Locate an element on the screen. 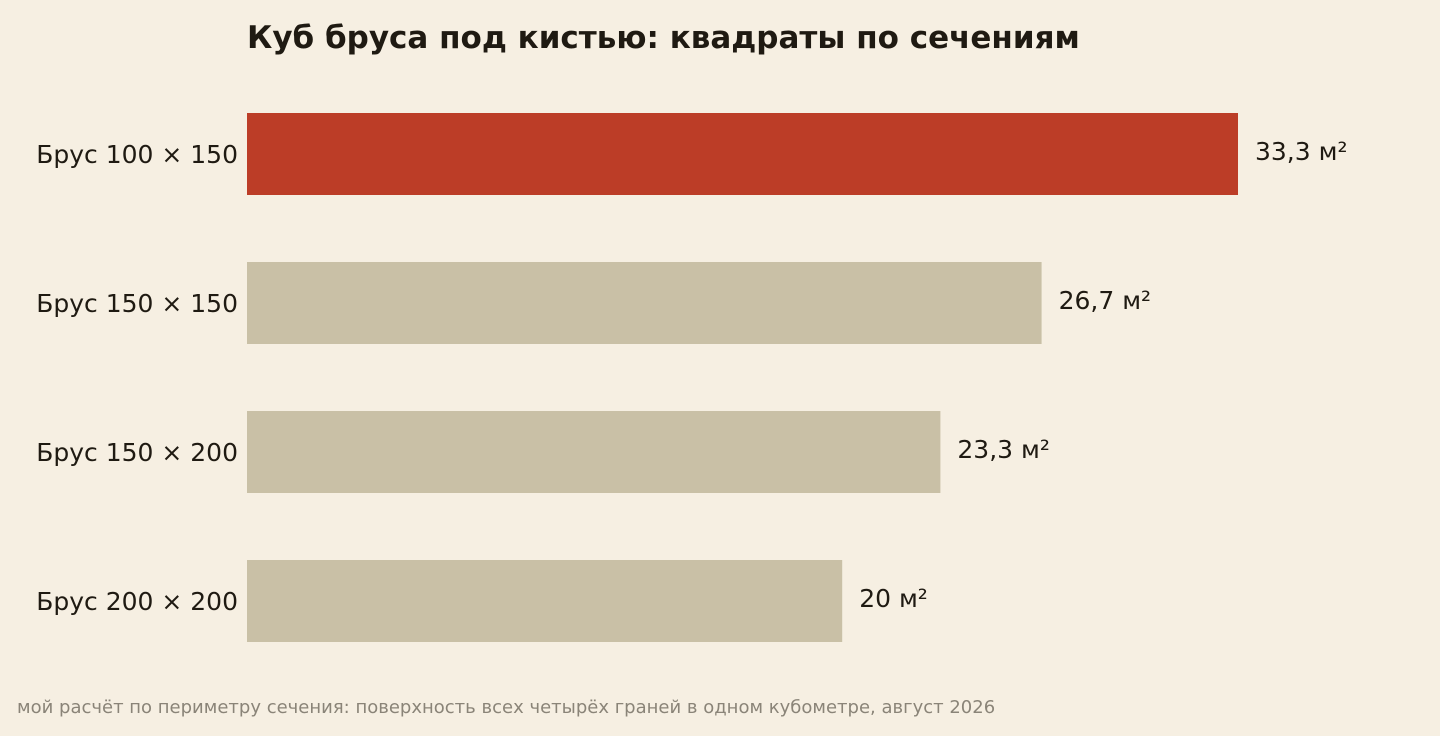 This screenshot has width=1440, height=736. value-label-4: 20 м² is located at coordinates (893, 598).